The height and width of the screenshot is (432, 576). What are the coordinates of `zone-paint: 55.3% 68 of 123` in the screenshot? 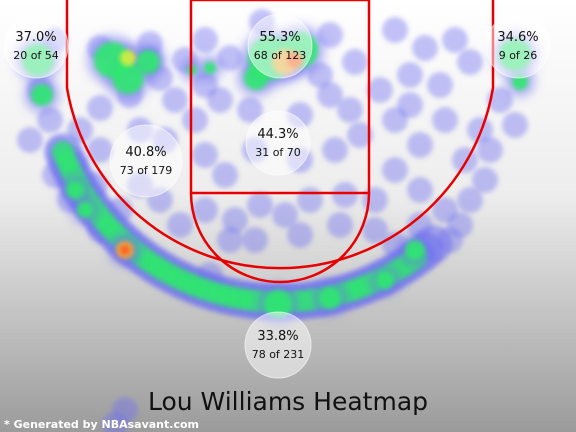 It's located at (280, 46).